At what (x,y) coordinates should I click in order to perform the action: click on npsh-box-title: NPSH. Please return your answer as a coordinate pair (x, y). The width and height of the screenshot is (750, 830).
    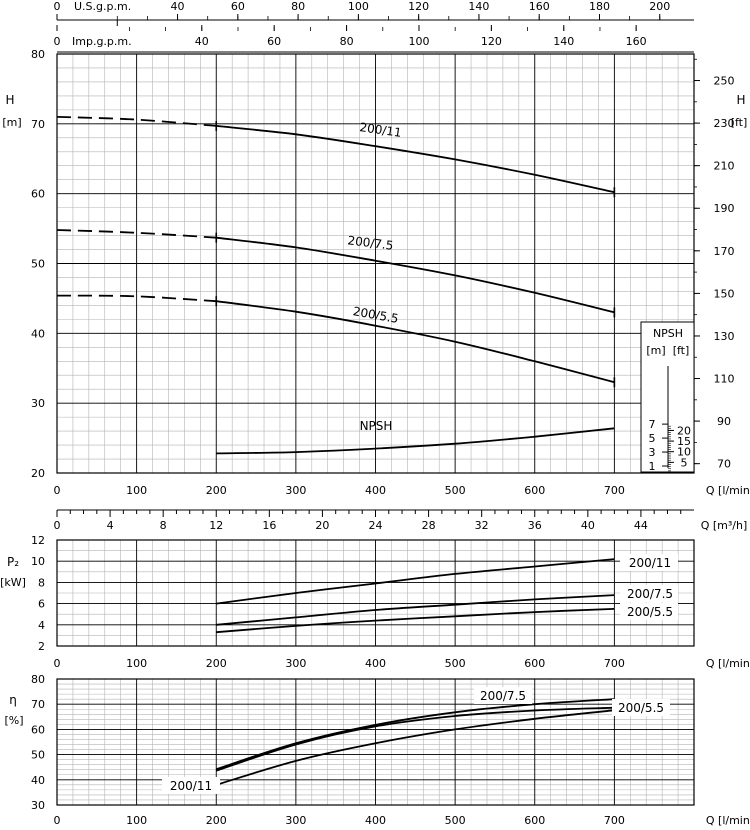
    Looking at the image, I should click on (668, 333).